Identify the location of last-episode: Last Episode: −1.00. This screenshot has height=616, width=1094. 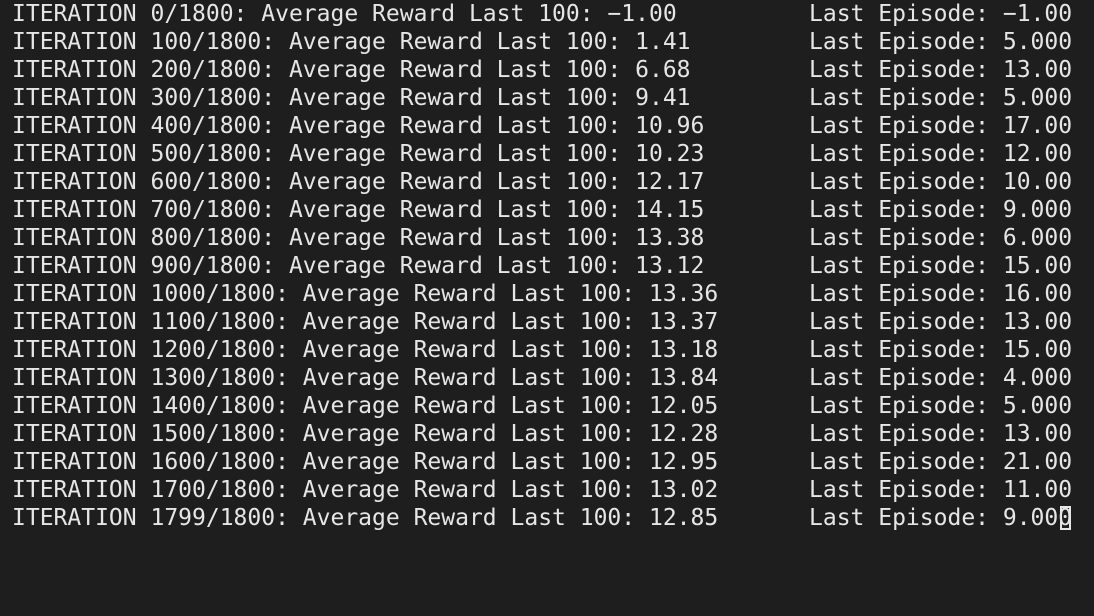
(941, 14).